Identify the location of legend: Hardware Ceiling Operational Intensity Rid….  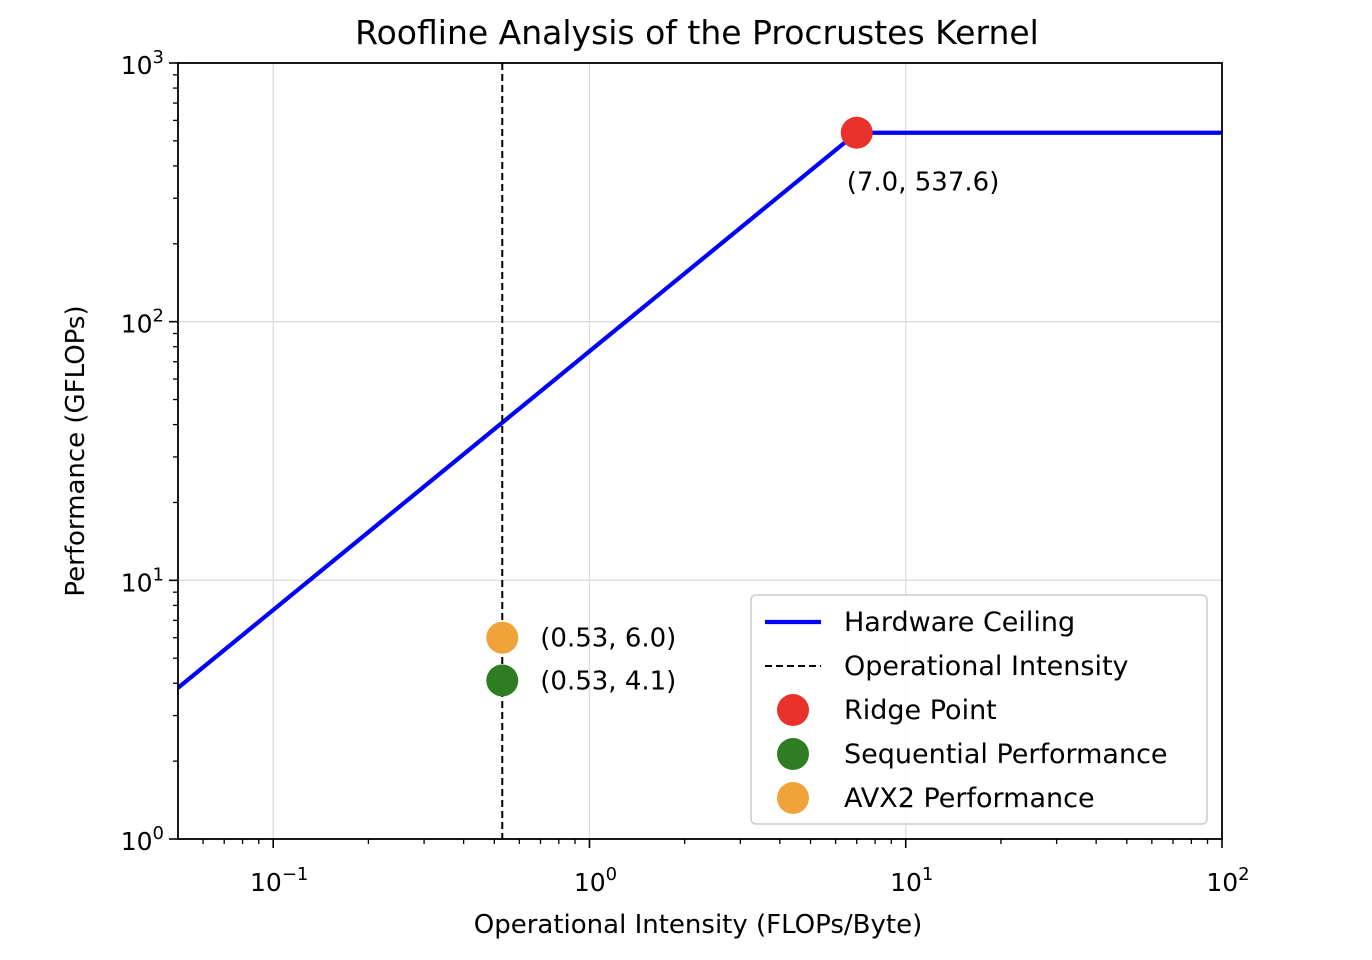
(979, 709).